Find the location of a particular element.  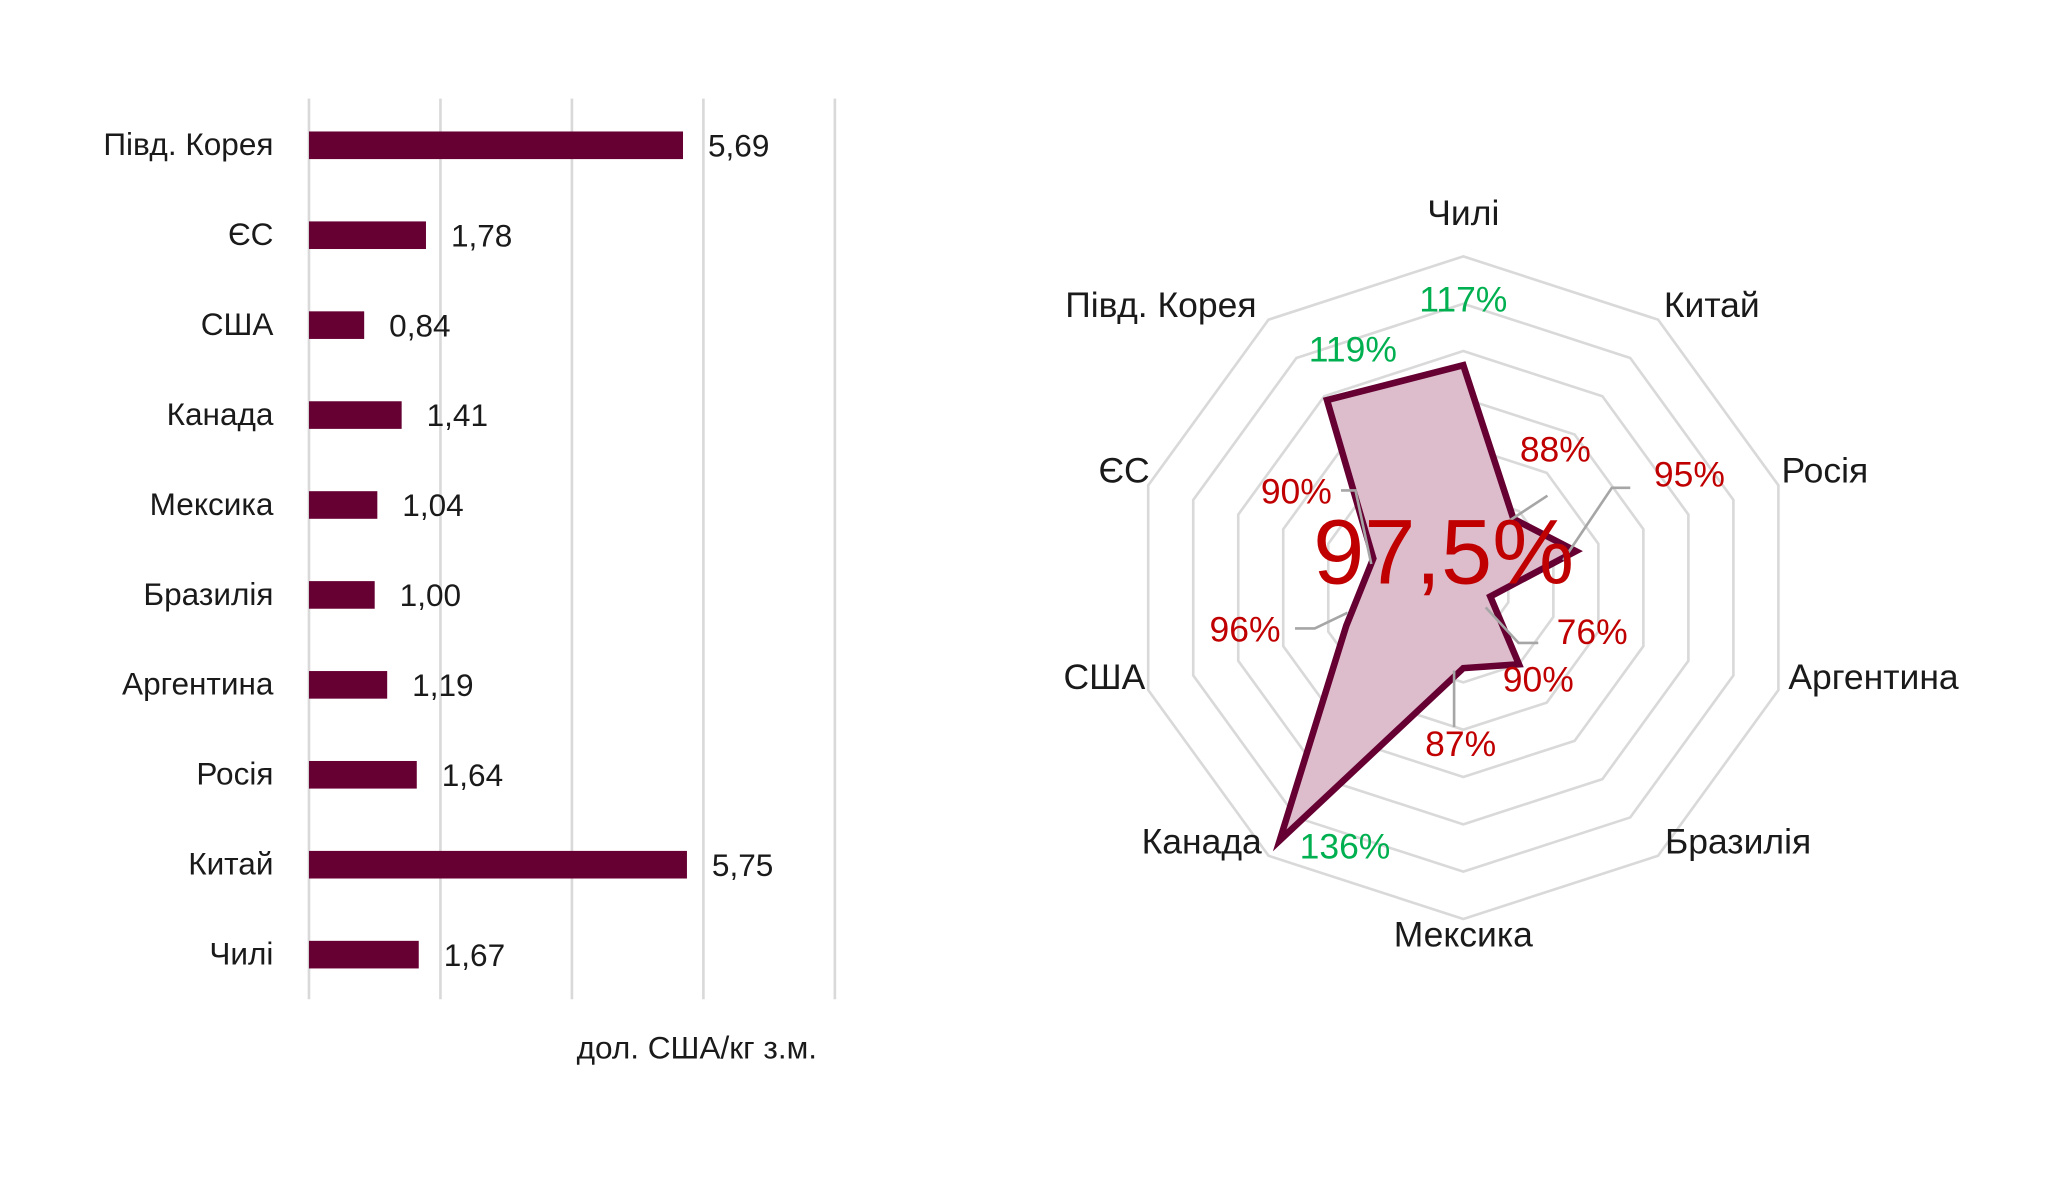

radar-axis-label: Аргентина is located at coordinates (1873, 677).